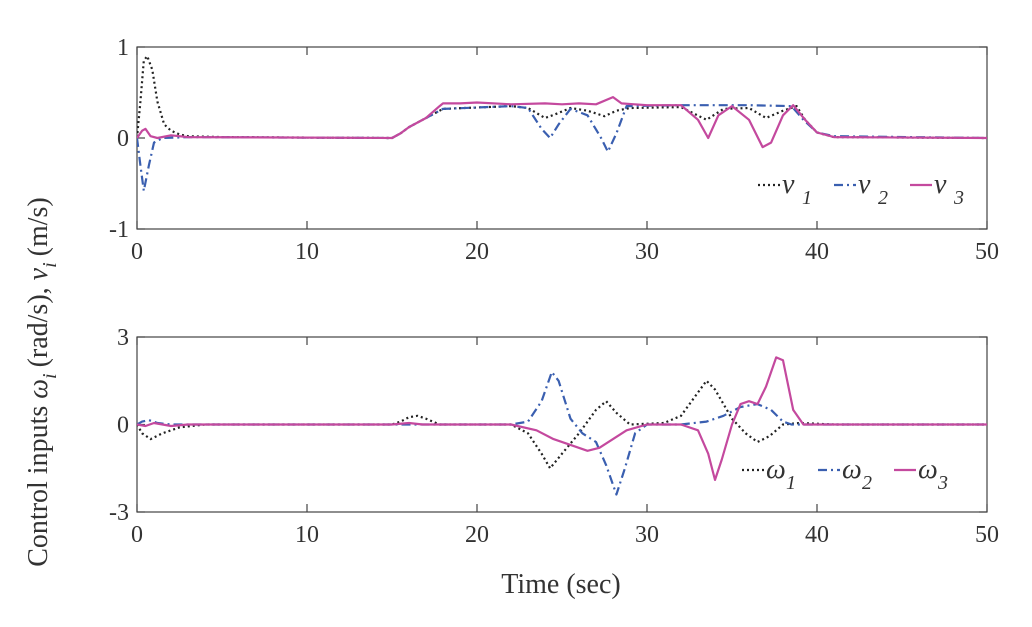 The width and height of the screenshot is (1032, 627). I want to click on ylabel-omega-sub: i, so click(50, 376).